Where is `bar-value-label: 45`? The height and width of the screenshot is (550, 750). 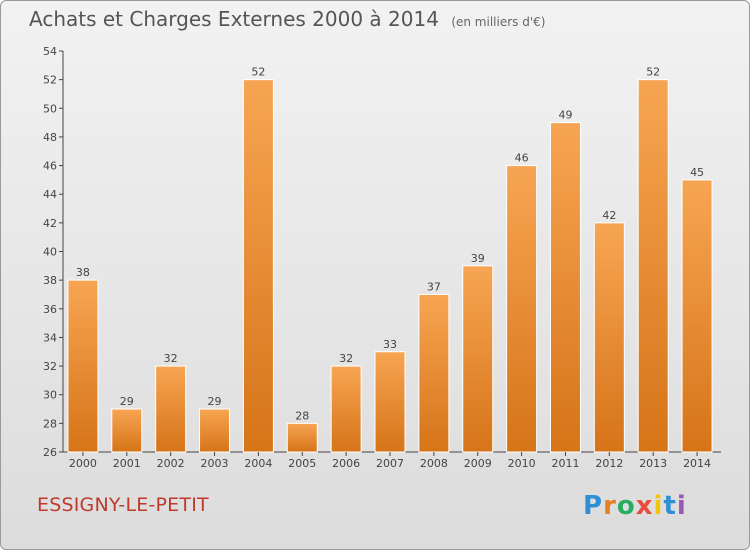 bar-value-label: 45 is located at coordinates (697, 172).